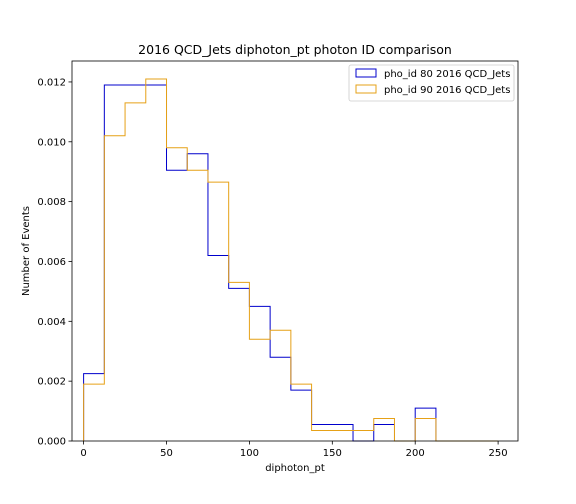 The image size is (576, 504). What do you see at coordinates (332, 453) in the screenshot?
I see `x-tick-label-3: 150` at bounding box center [332, 453].